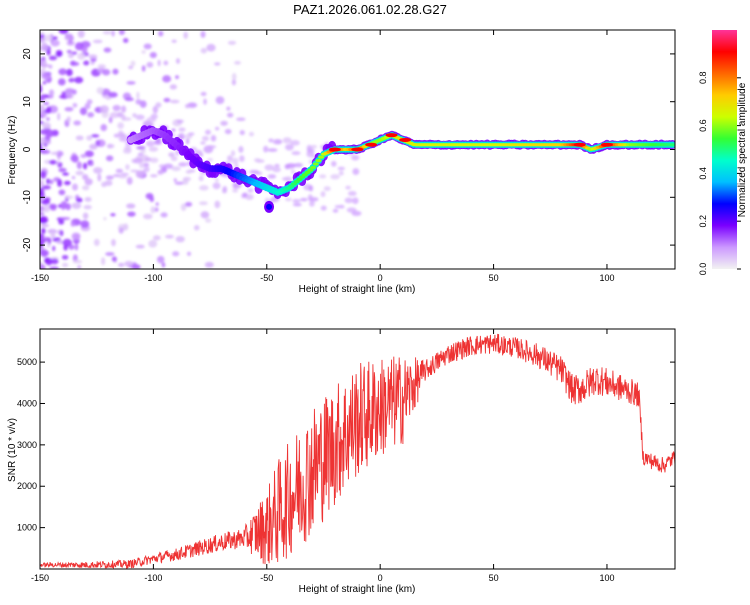 The height and width of the screenshot is (605, 750). I want to click on snr-y-label: SNR (10 * v/v), so click(12, 450).